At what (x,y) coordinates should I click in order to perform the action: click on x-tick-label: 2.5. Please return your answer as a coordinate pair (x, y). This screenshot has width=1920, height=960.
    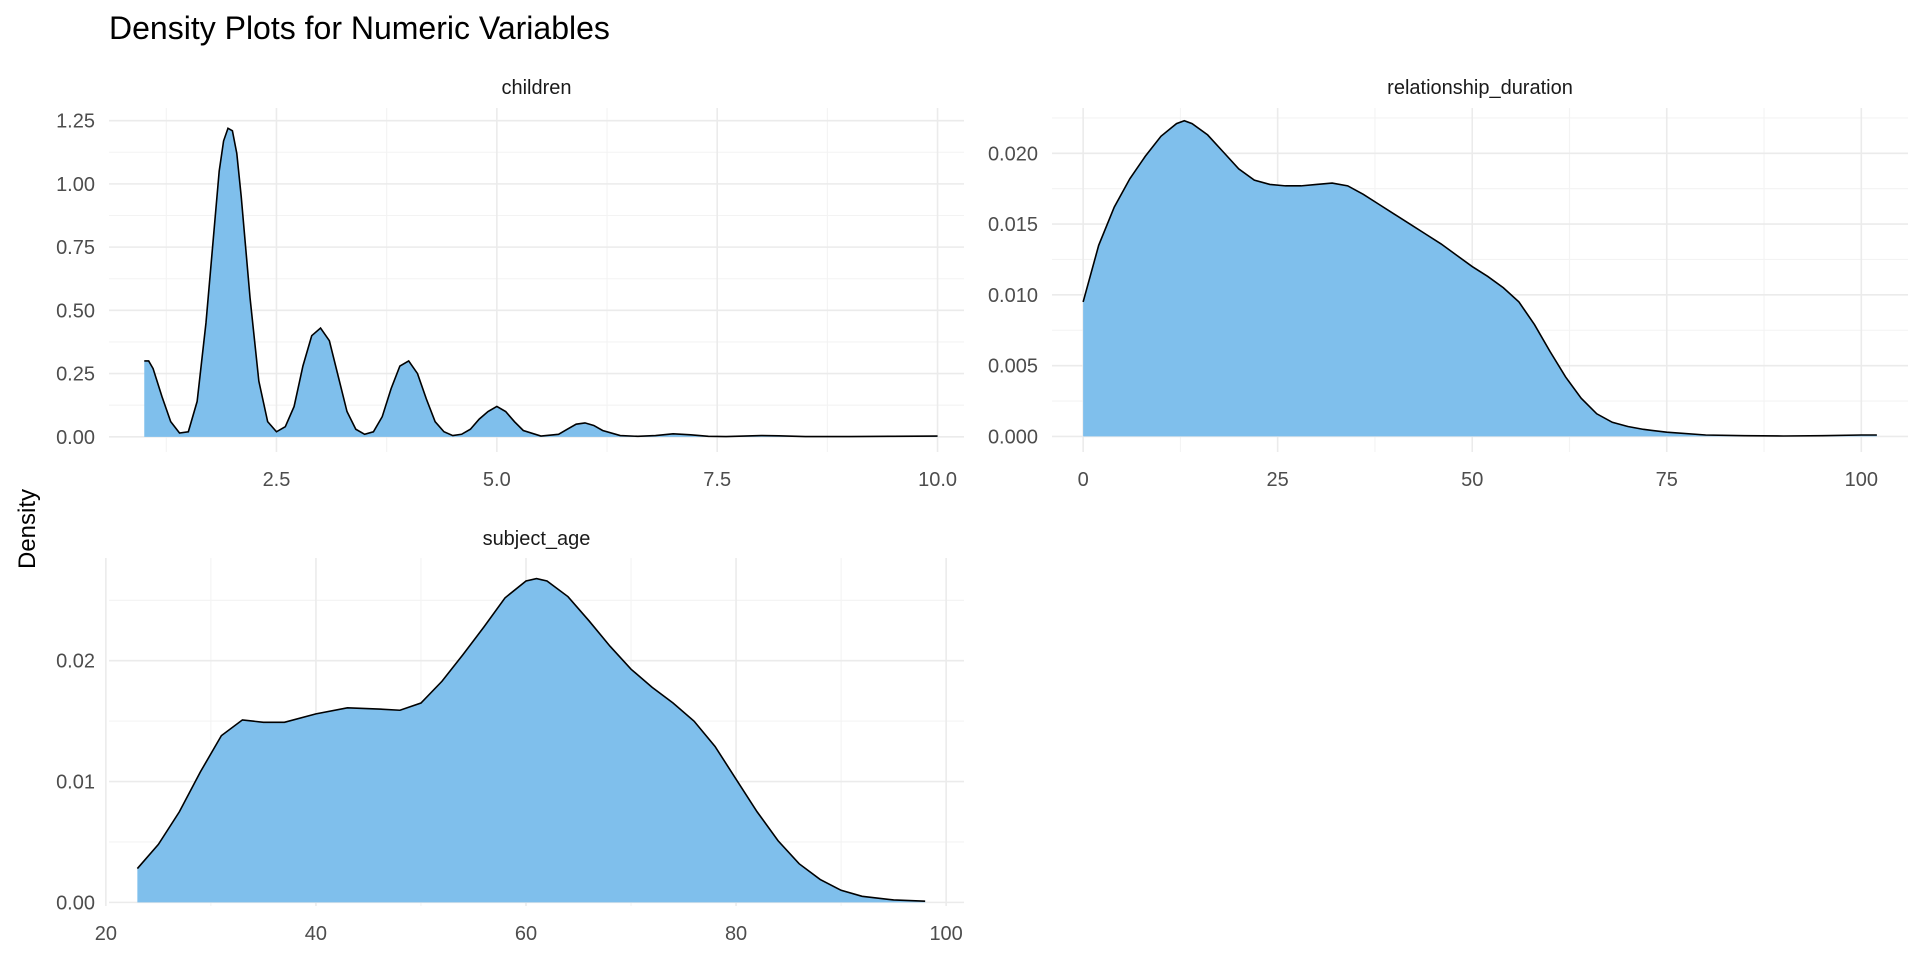
    Looking at the image, I should click on (277, 480).